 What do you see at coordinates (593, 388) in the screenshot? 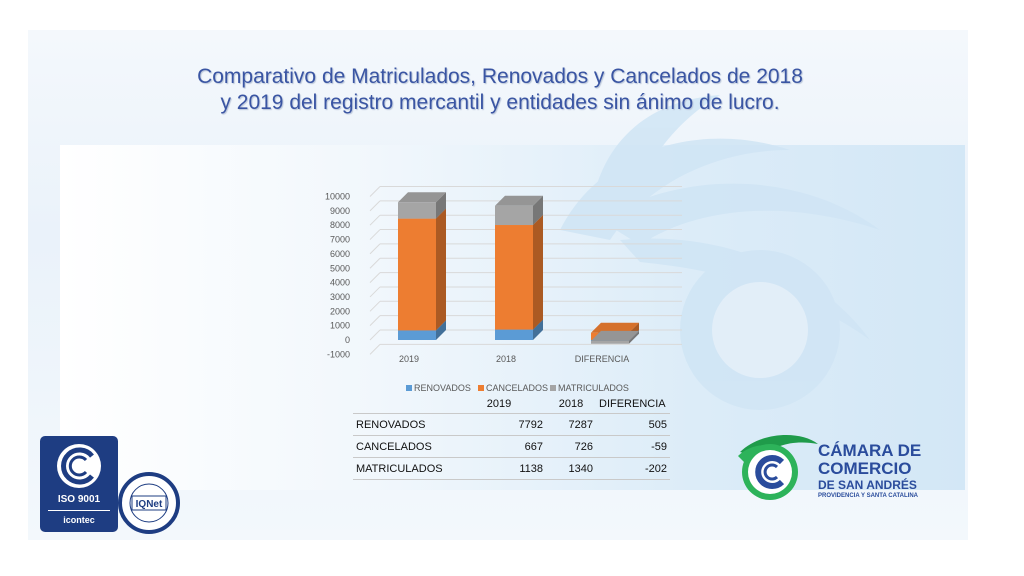
I see `legend-label: MATRICULADOS` at bounding box center [593, 388].